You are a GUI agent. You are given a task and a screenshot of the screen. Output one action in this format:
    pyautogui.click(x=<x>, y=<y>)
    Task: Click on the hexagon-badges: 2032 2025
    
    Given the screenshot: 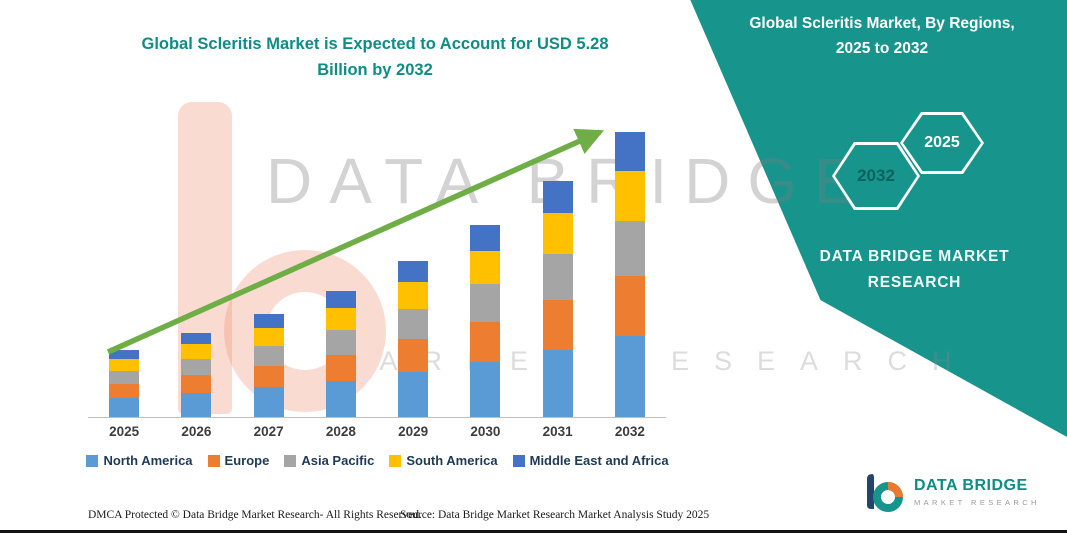 What is the action you would take?
    pyautogui.click(x=945, y=163)
    